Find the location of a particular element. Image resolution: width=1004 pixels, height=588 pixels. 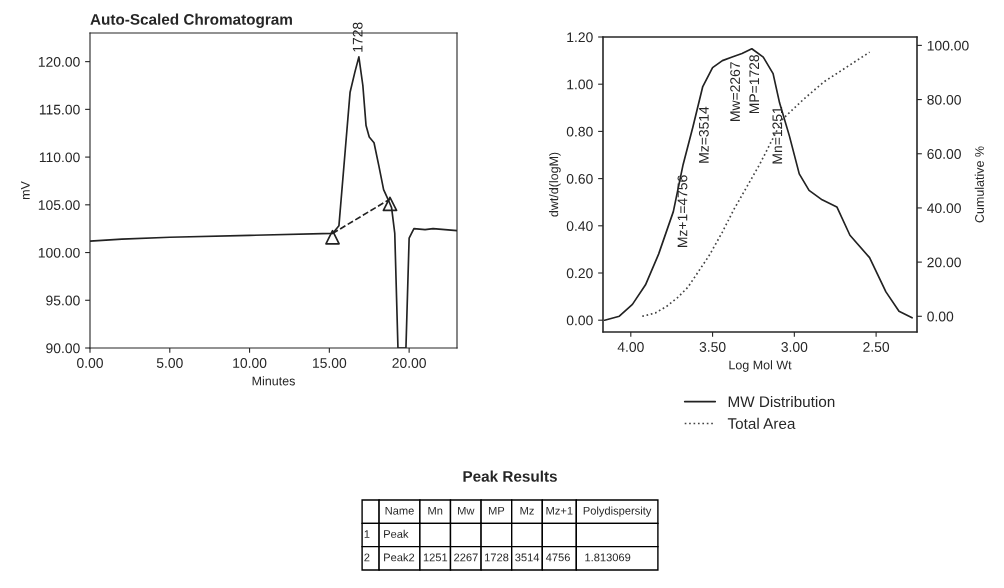

y2-tick-label: 20.00 is located at coordinates (944, 262).